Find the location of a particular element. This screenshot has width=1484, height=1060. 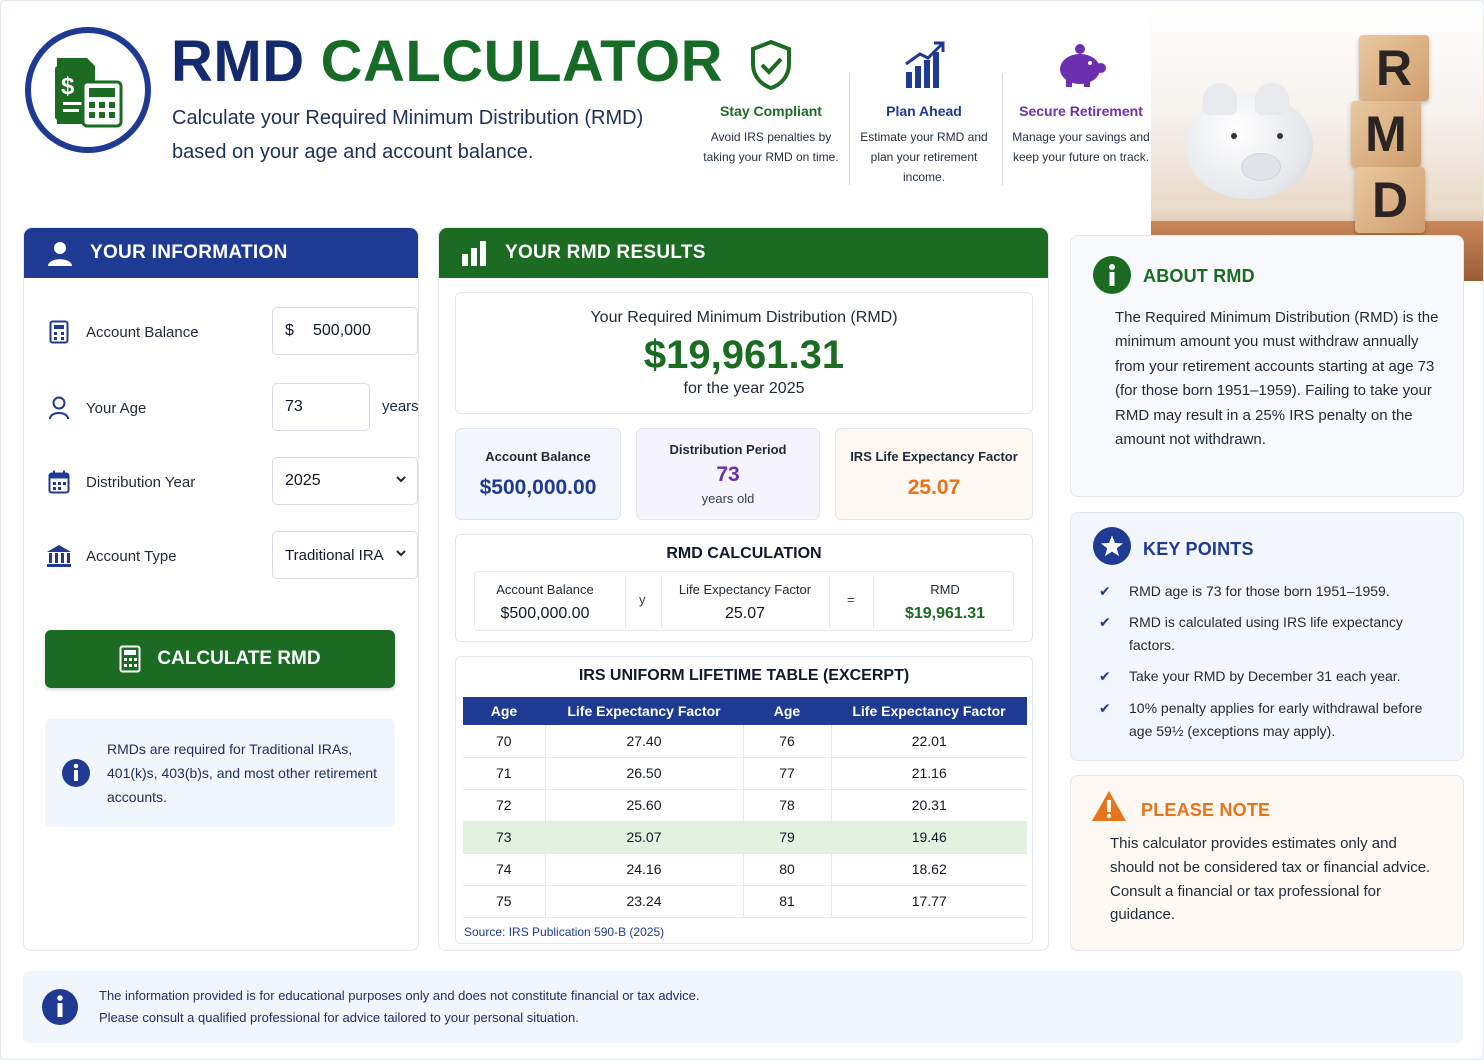

rmd-year: for the year 2025 is located at coordinates (744, 388).